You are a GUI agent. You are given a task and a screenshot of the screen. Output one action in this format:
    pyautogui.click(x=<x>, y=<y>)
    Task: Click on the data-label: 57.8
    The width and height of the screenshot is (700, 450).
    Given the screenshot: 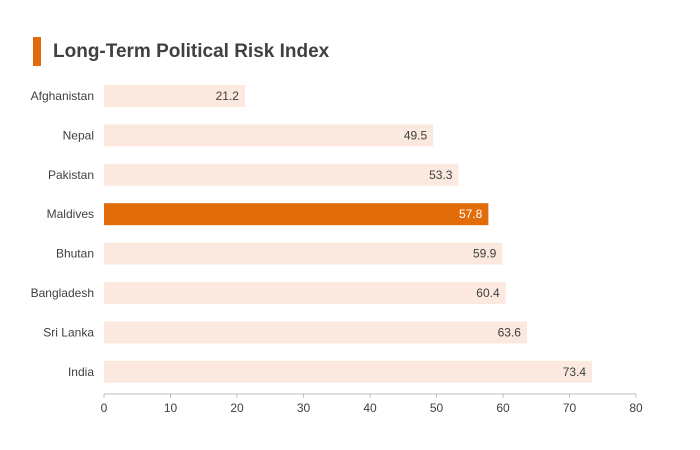 What is the action you would take?
    pyautogui.click(x=471, y=214)
    